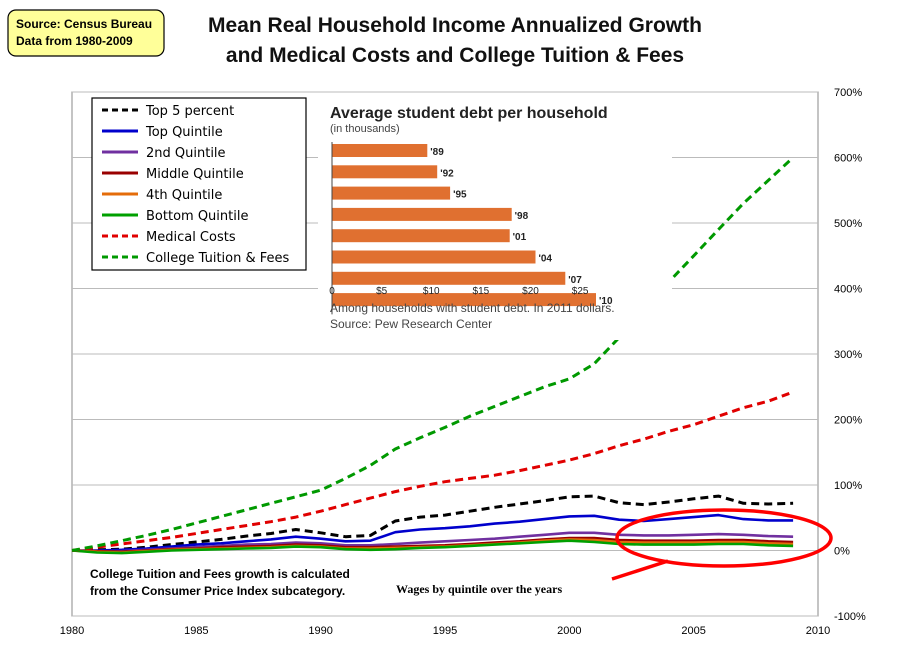 The height and width of the screenshot is (662, 911). Describe the element at coordinates (469, 113) in the screenshot. I see `inset-title: Average student debt per household` at that location.